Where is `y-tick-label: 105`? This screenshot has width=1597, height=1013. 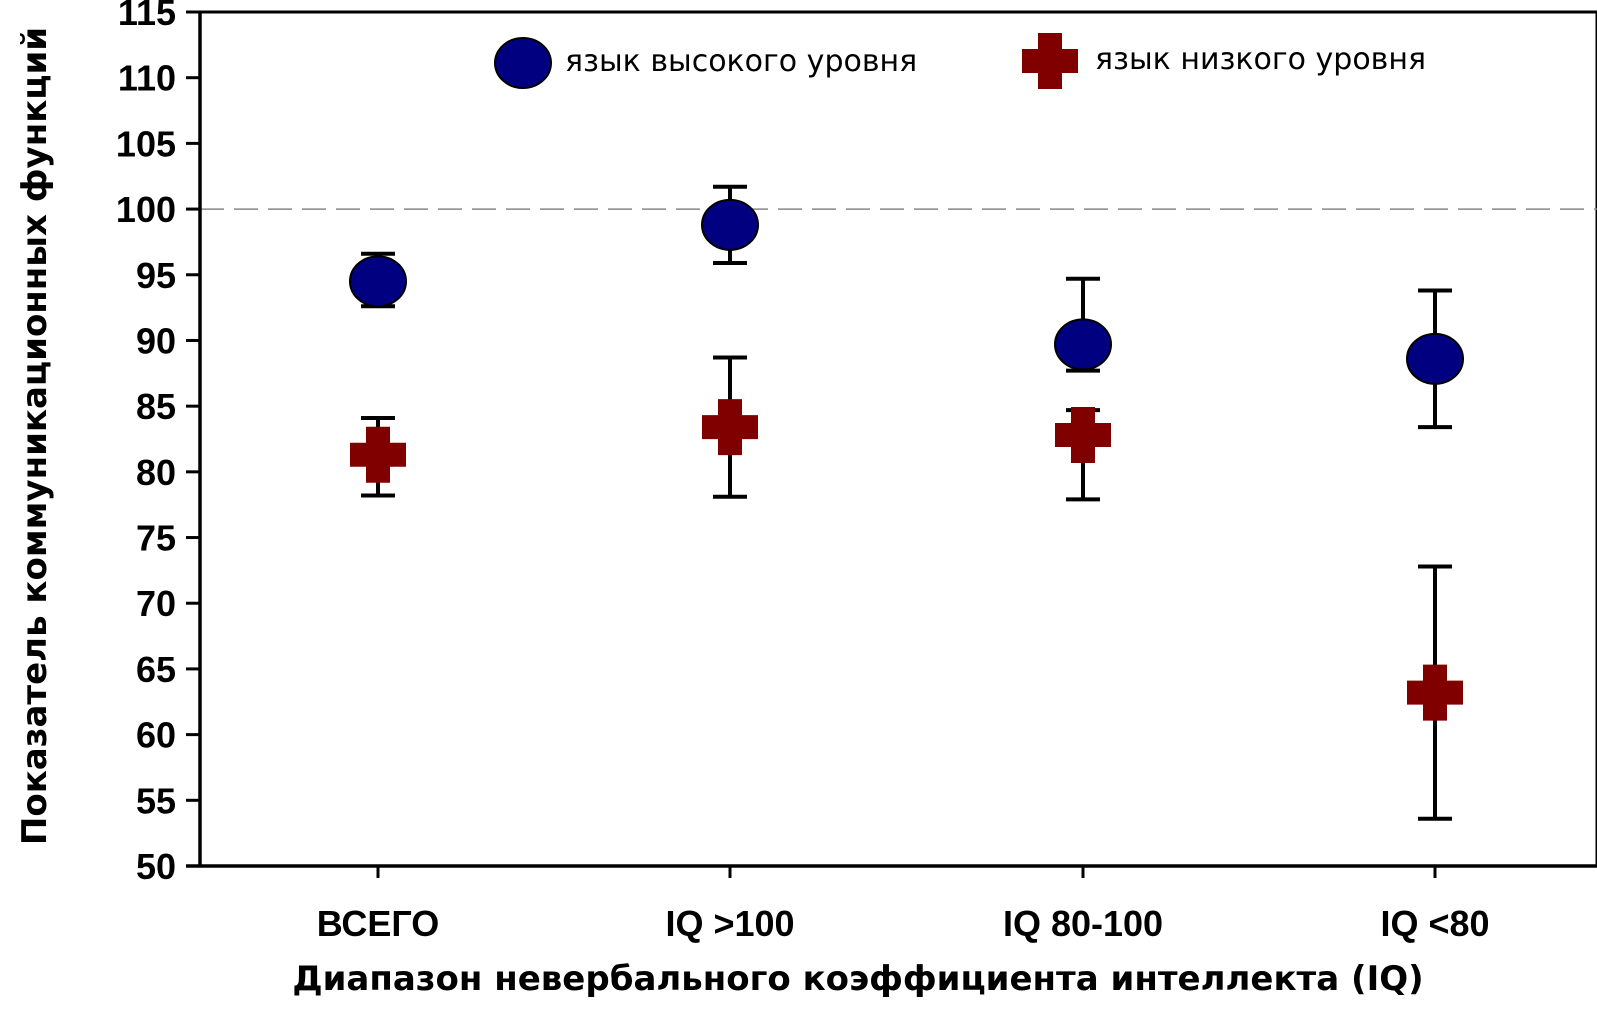
y-tick-label: 105 is located at coordinates (146, 143).